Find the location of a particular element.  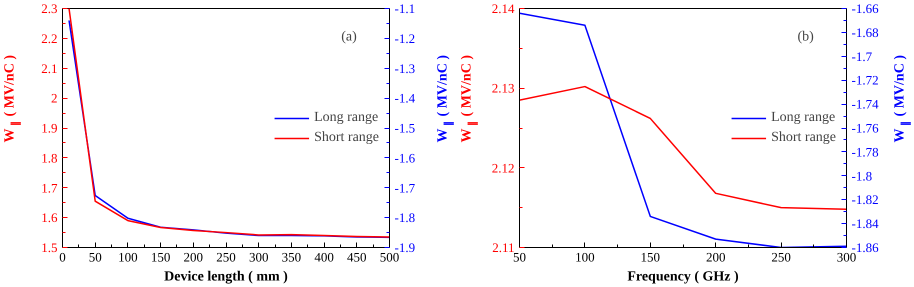

y-tick-label: 2.1 is located at coordinates (49, 68).